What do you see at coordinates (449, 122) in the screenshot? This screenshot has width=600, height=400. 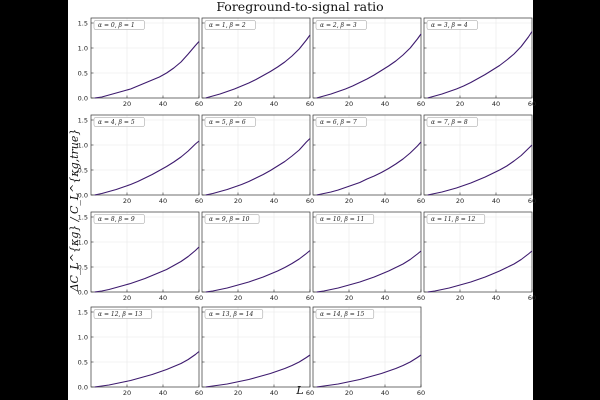 I see `panel-label: α = 7, β = 8` at bounding box center [449, 122].